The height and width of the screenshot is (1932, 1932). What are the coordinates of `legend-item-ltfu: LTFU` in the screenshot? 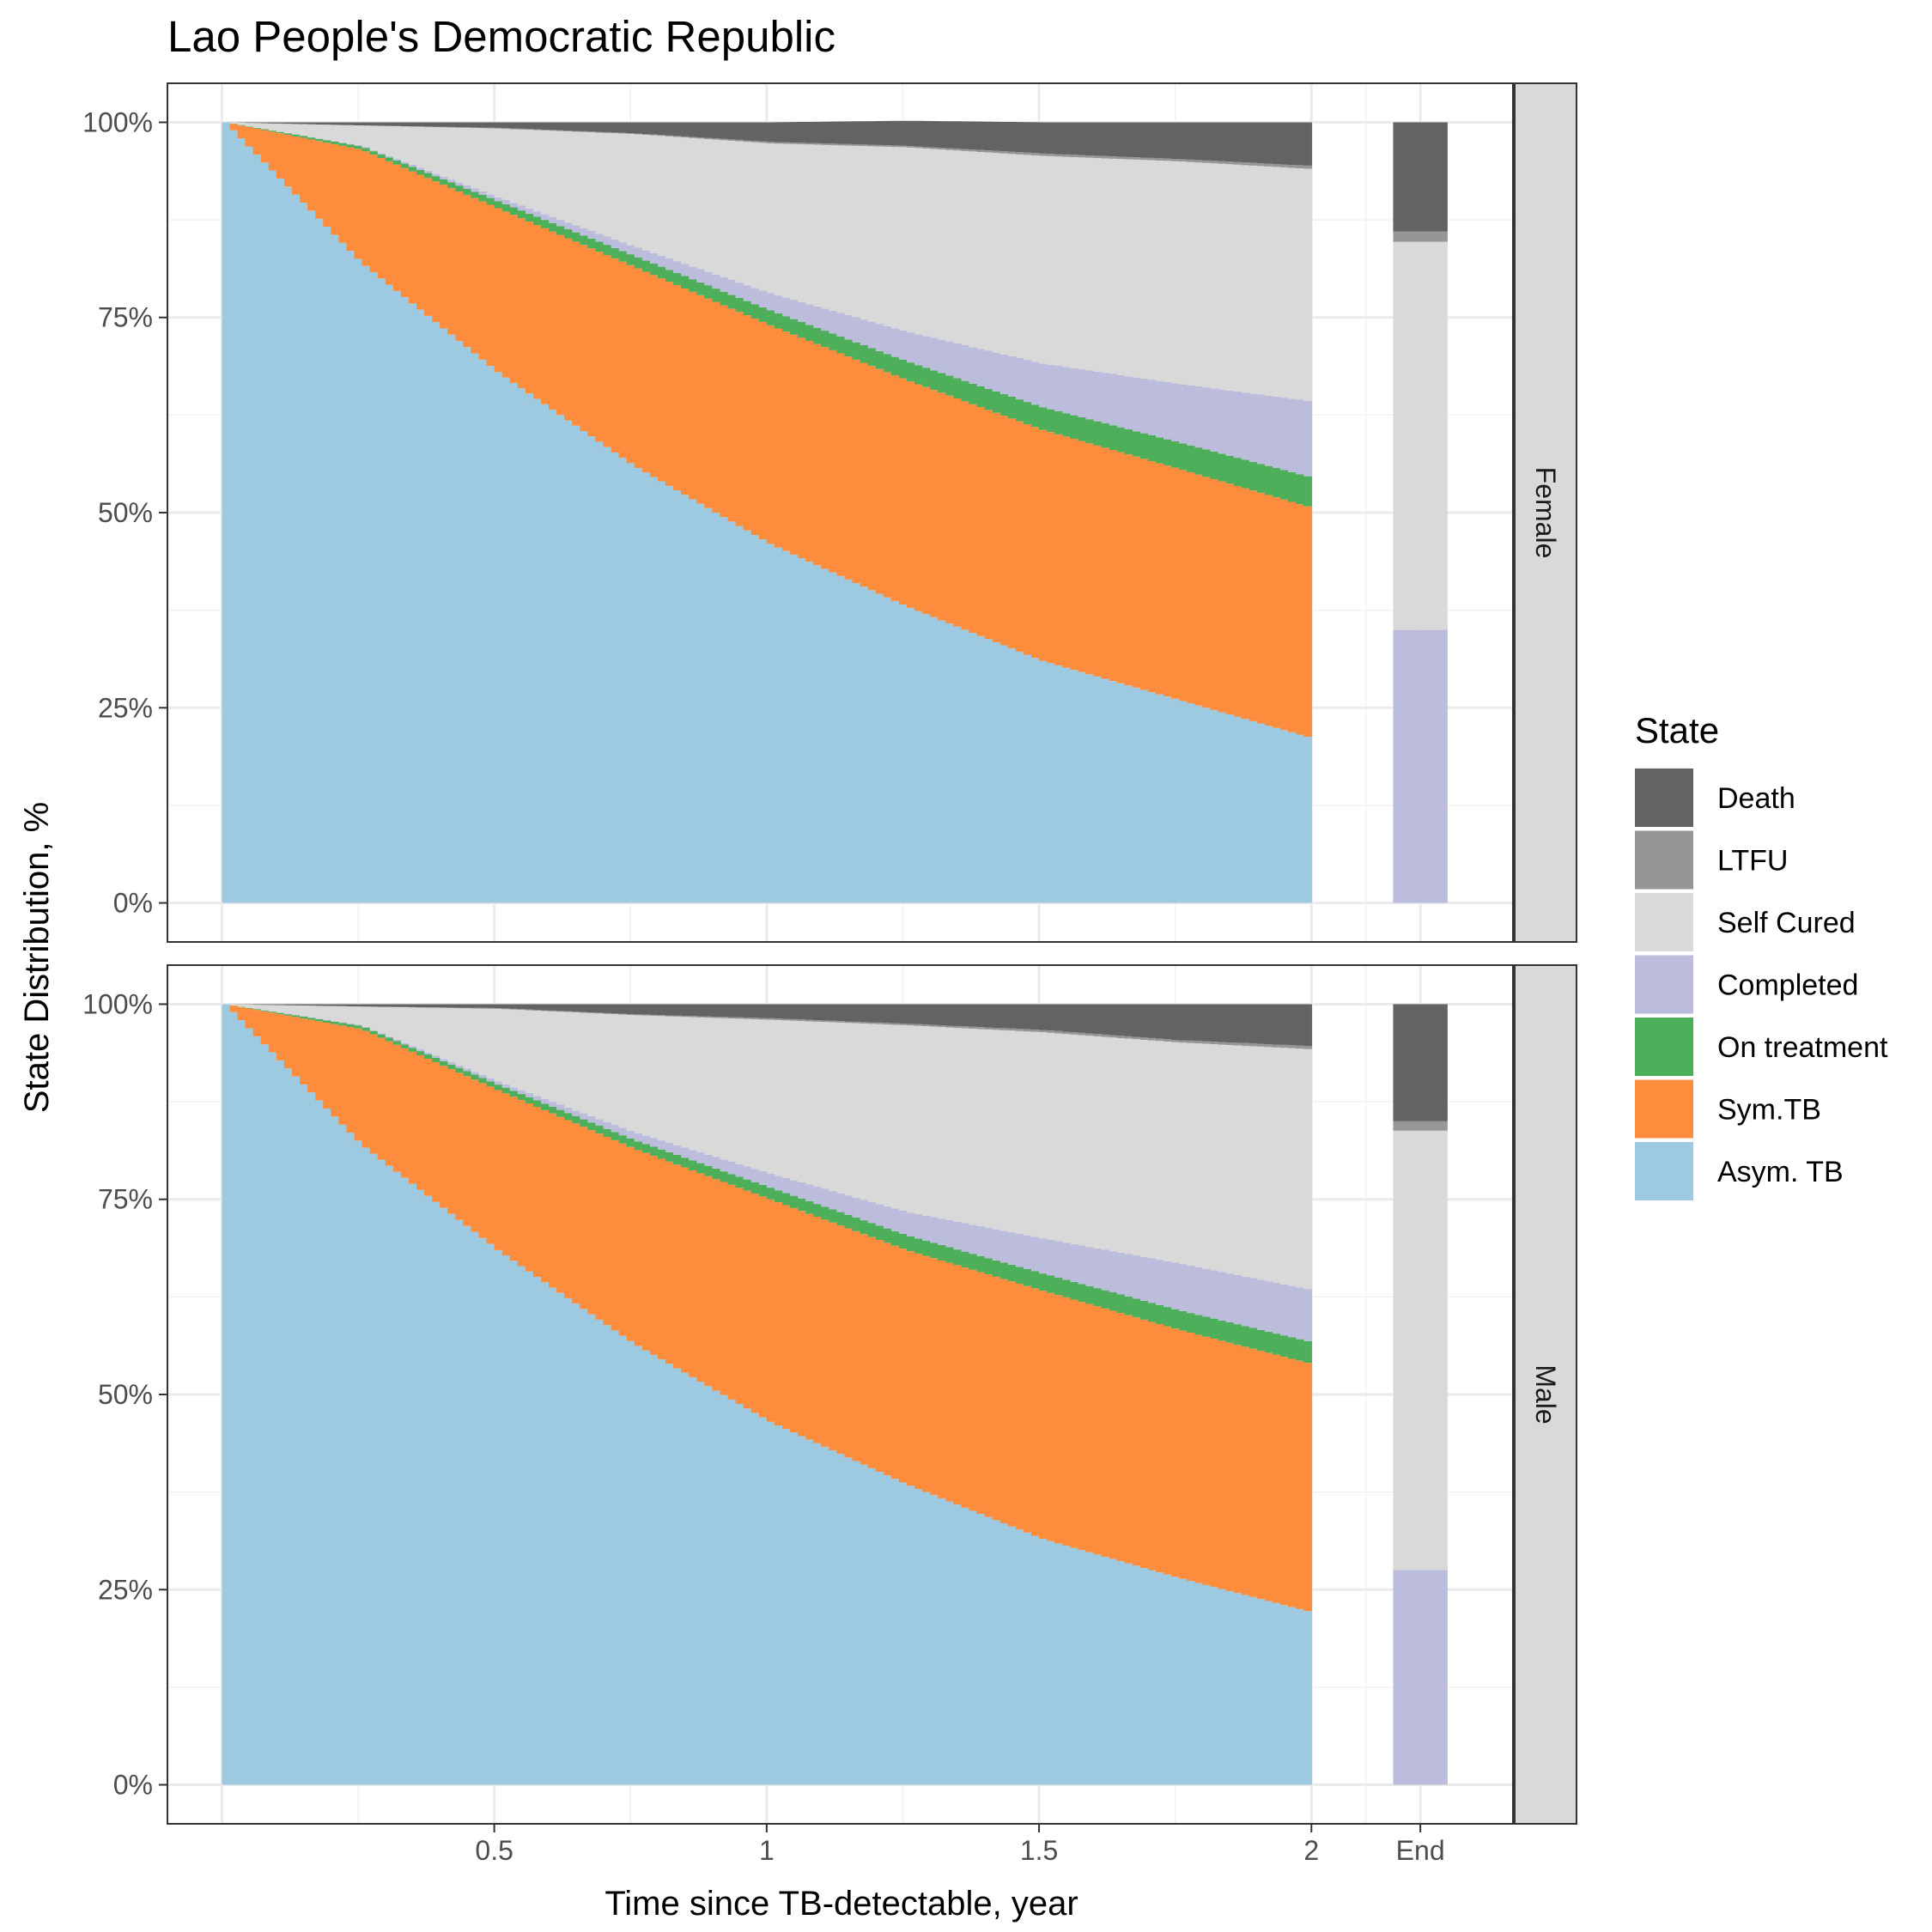 It's located at (1711, 860).